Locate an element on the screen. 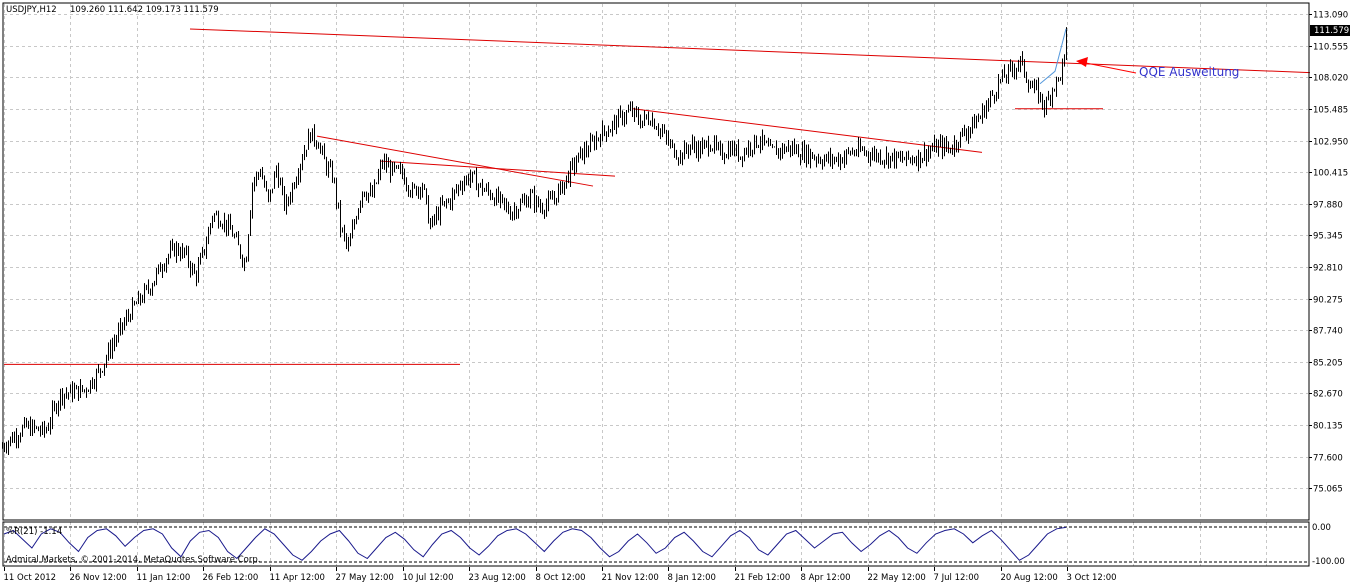 This screenshot has height=587, width=1362. x-tick-label: 8 Jan 12:00 is located at coordinates (692, 578).